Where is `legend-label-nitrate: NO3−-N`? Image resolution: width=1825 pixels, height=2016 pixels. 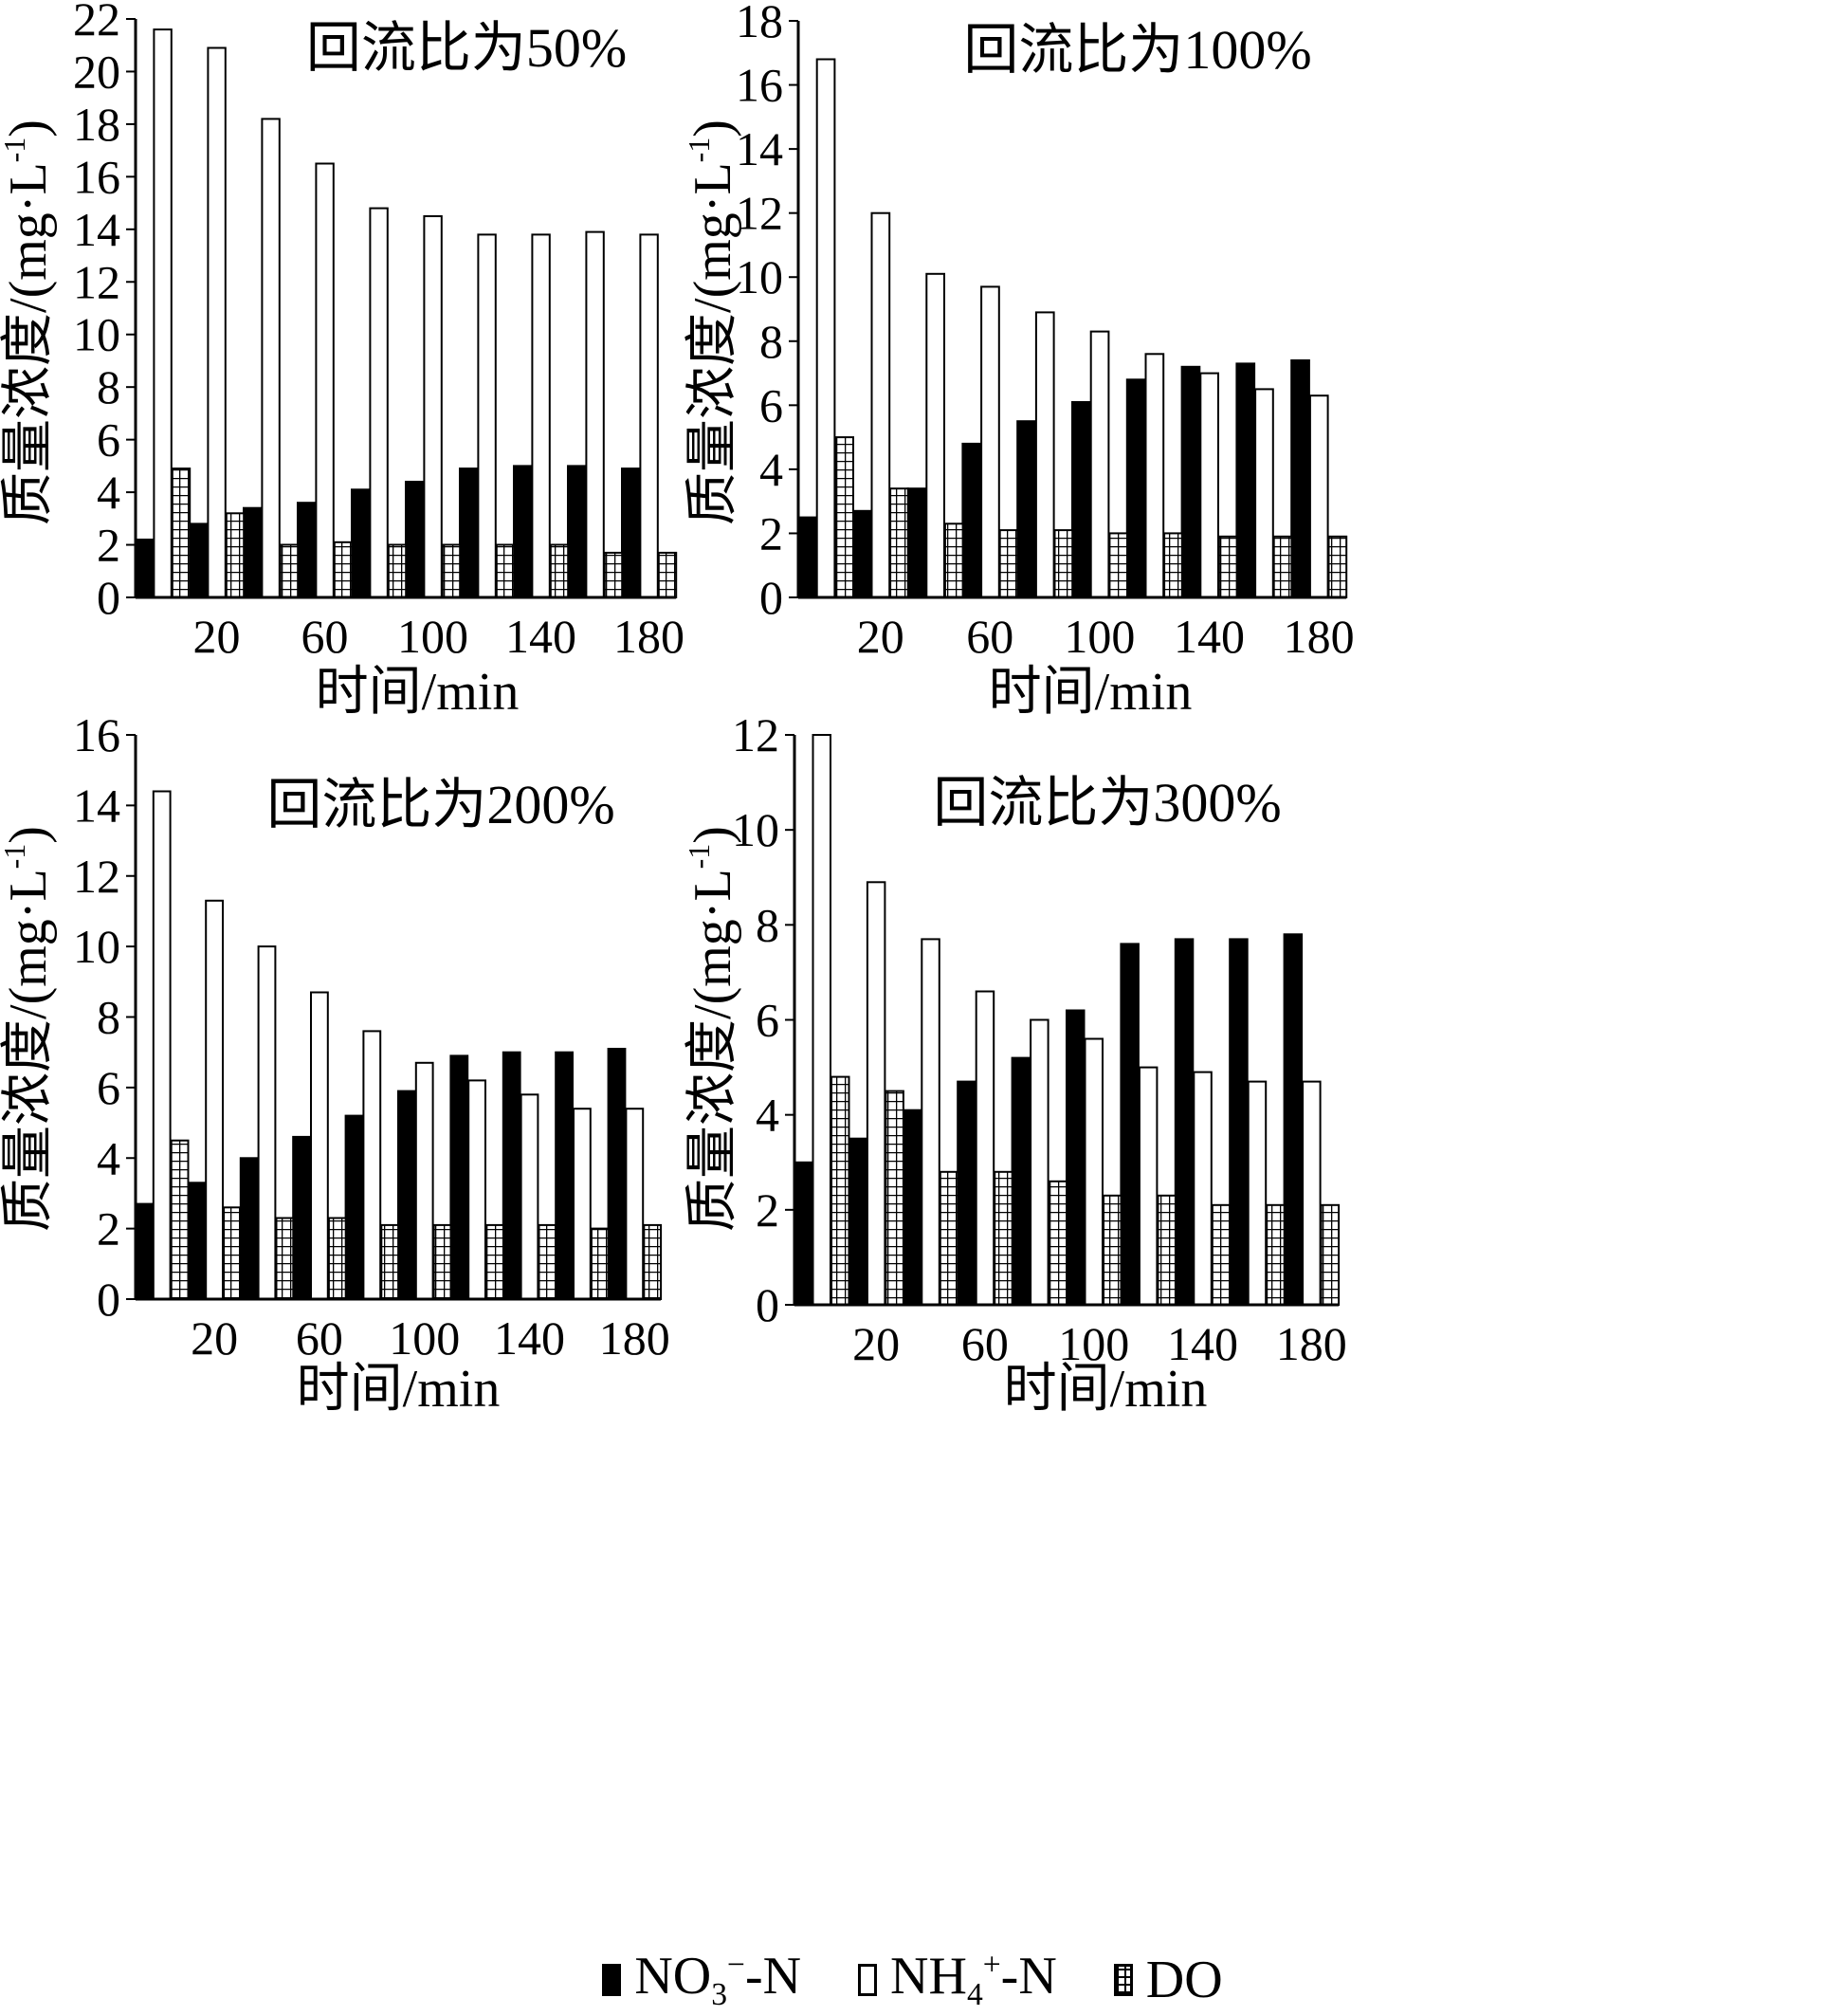
legend-label-nitrate: NO3−-N is located at coordinates (718, 1980).